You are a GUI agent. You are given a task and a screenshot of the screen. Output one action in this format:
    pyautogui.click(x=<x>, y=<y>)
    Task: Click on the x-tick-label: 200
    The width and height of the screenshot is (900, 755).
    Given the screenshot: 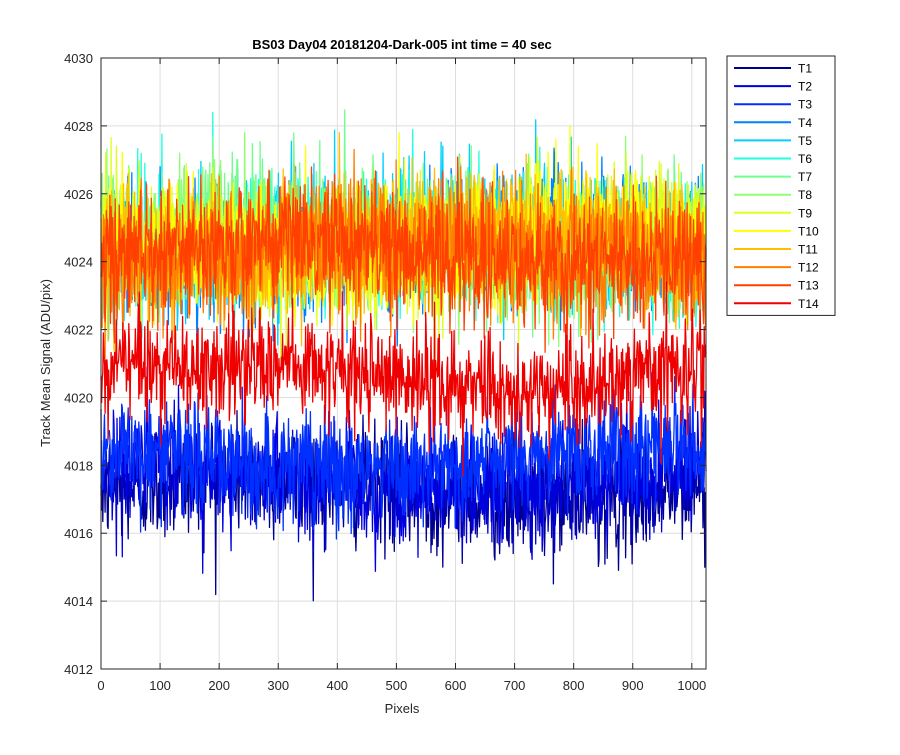 What is the action you would take?
    pyautogui.click(x=219, y=685)
    